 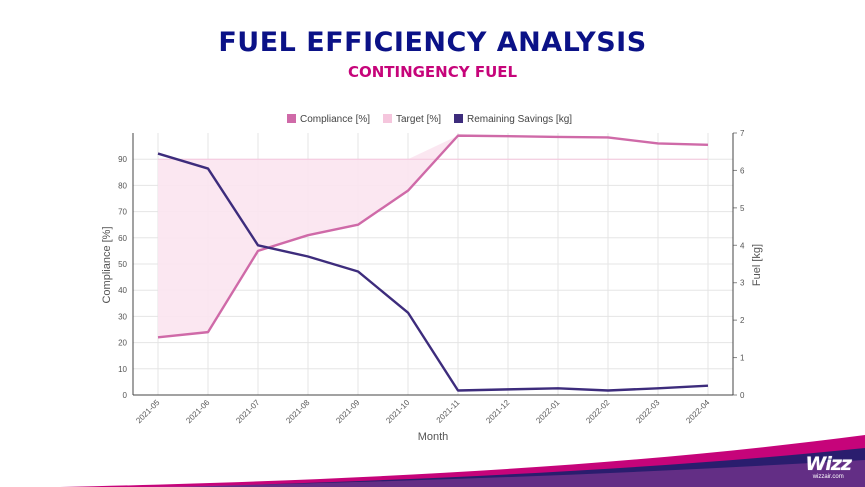 I want to click on y2-tick-label: 5, so click(x=742, y=208).